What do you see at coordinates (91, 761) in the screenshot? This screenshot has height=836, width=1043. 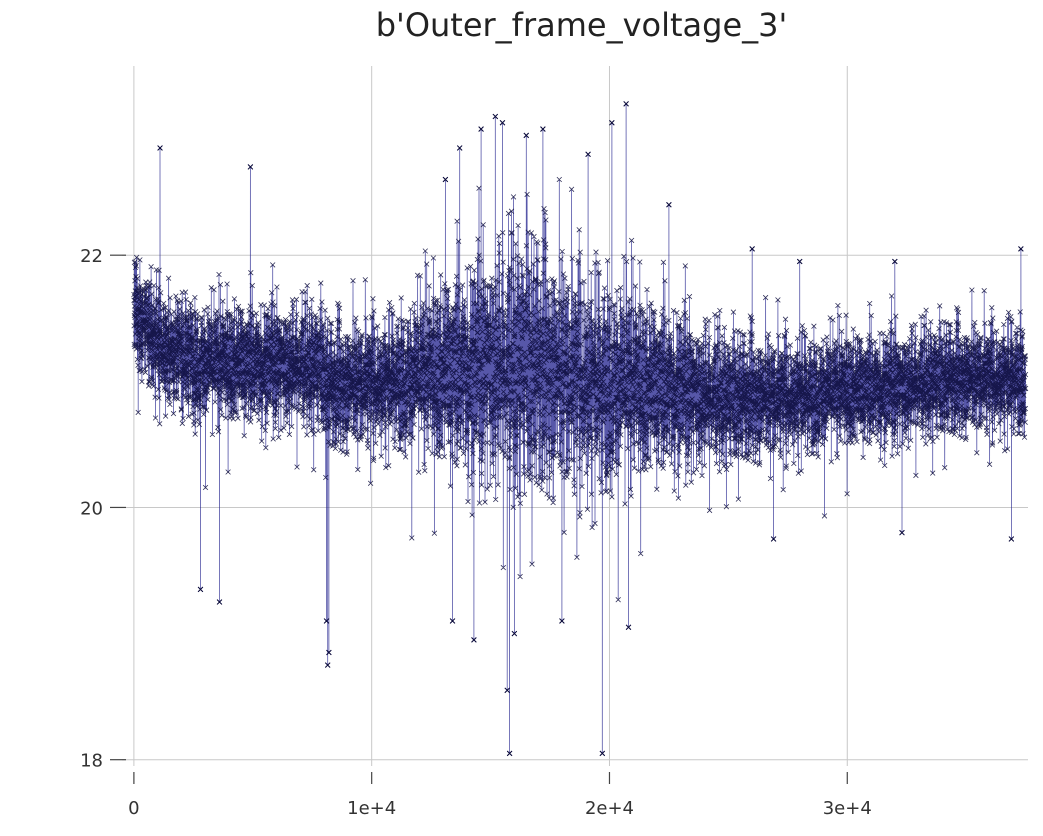 I see `y-tick-label: 18` at bounding box center [91, 761].